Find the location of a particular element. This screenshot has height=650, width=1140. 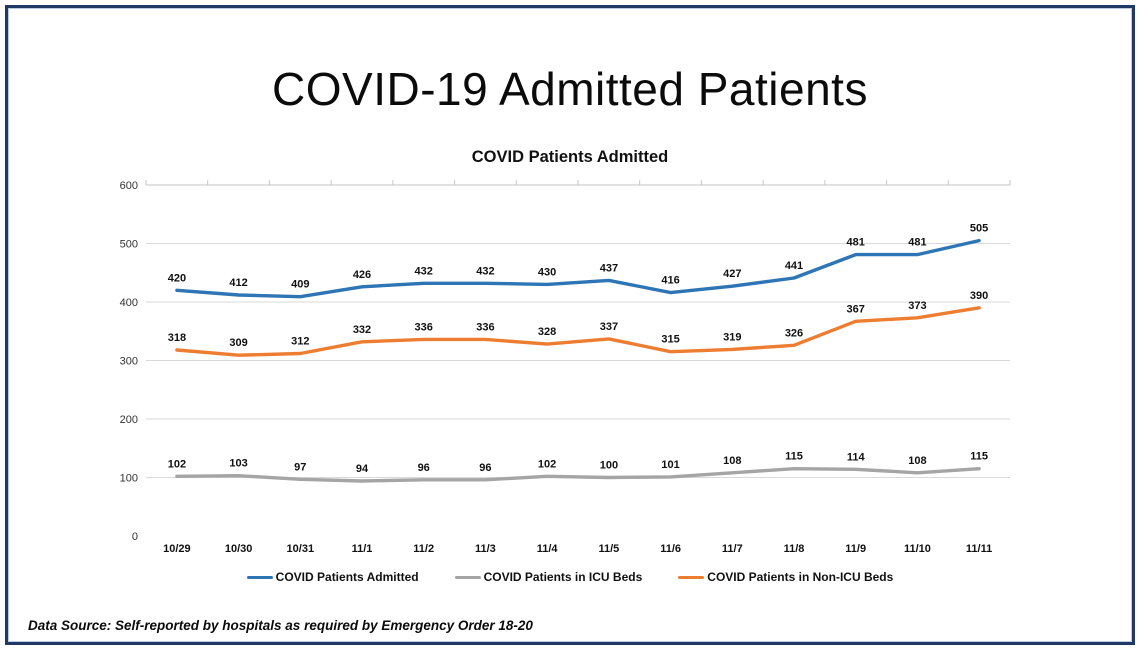

svg-text: 11/3 is located at coordinates (485, 549).